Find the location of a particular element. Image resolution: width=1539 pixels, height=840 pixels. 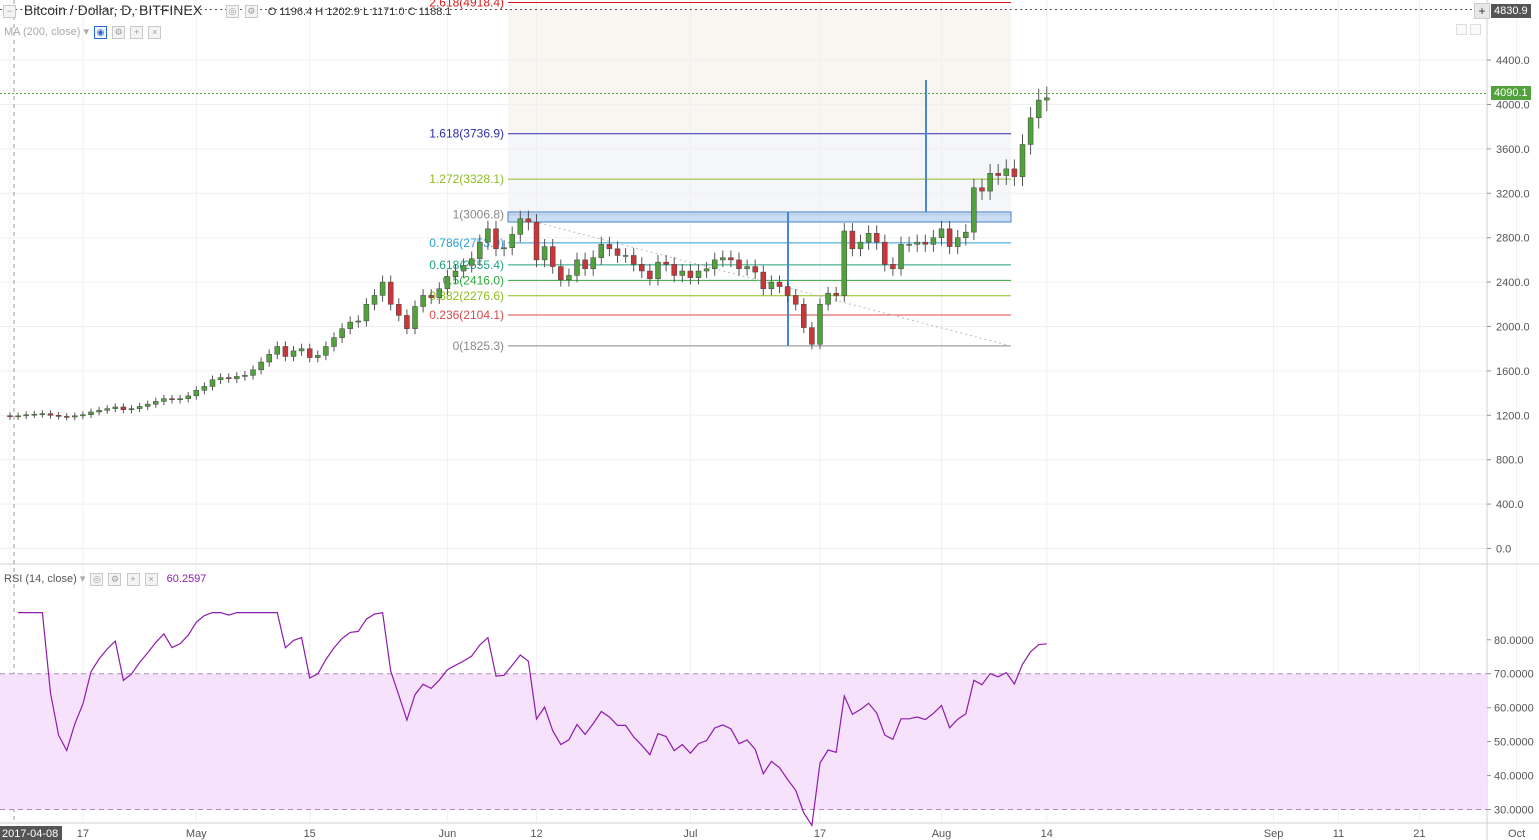

fib-level-label: 0.618(2555.4) is located at coordinates (466, 265).